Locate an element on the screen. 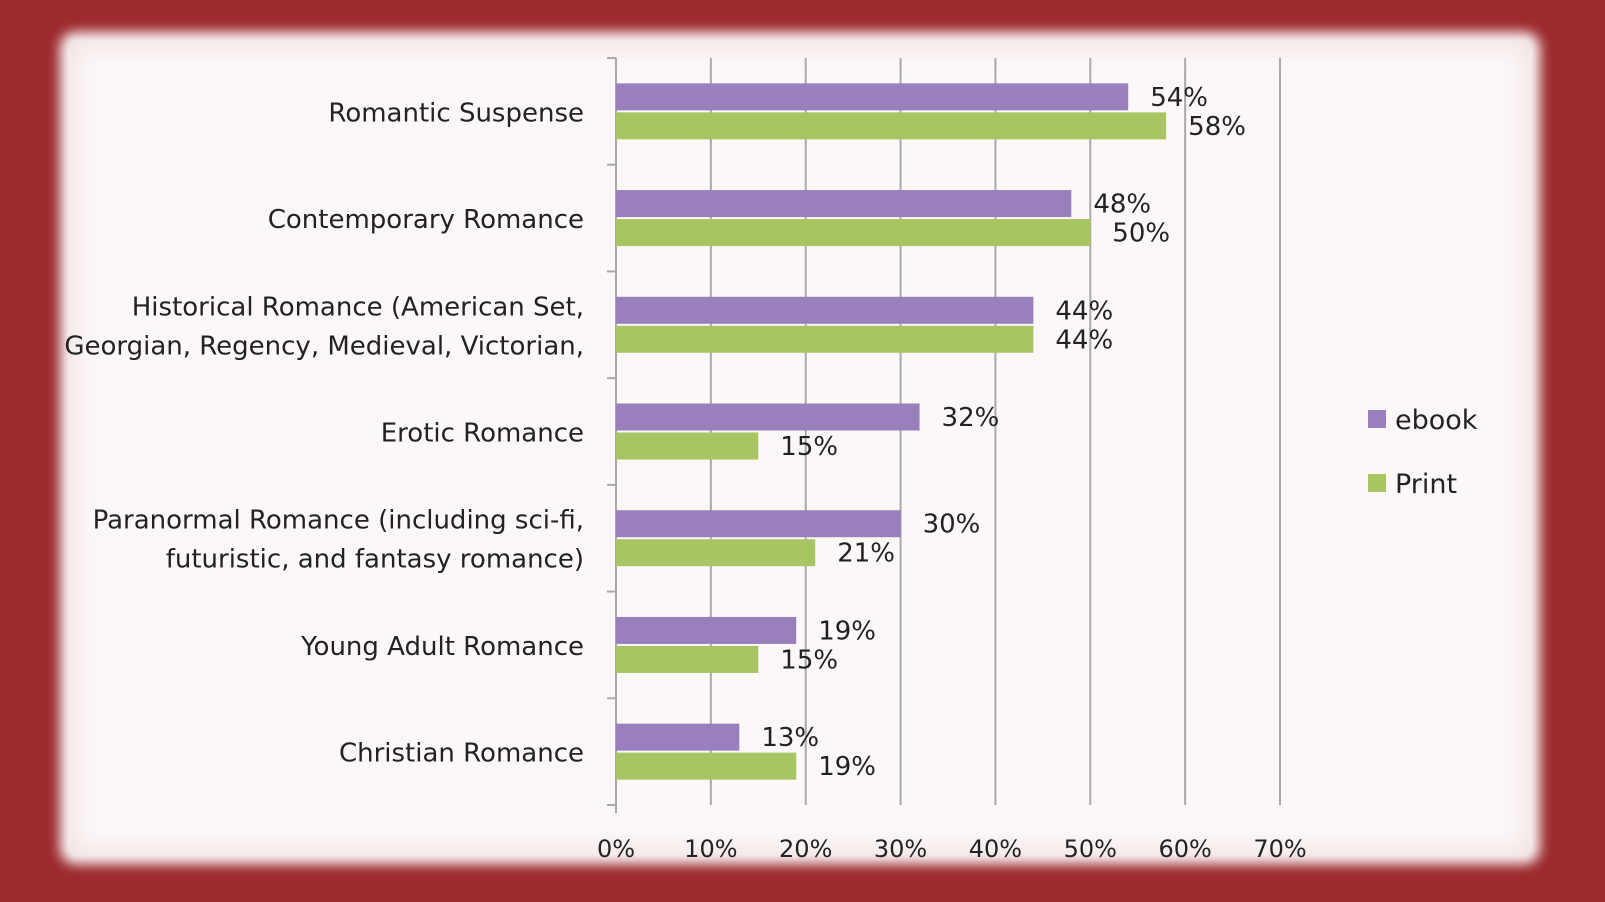 Image resolution: width=1605 pixels, height=902 pixels. data-label-ebook-3: 44% is located at coordinates (1084, 311).